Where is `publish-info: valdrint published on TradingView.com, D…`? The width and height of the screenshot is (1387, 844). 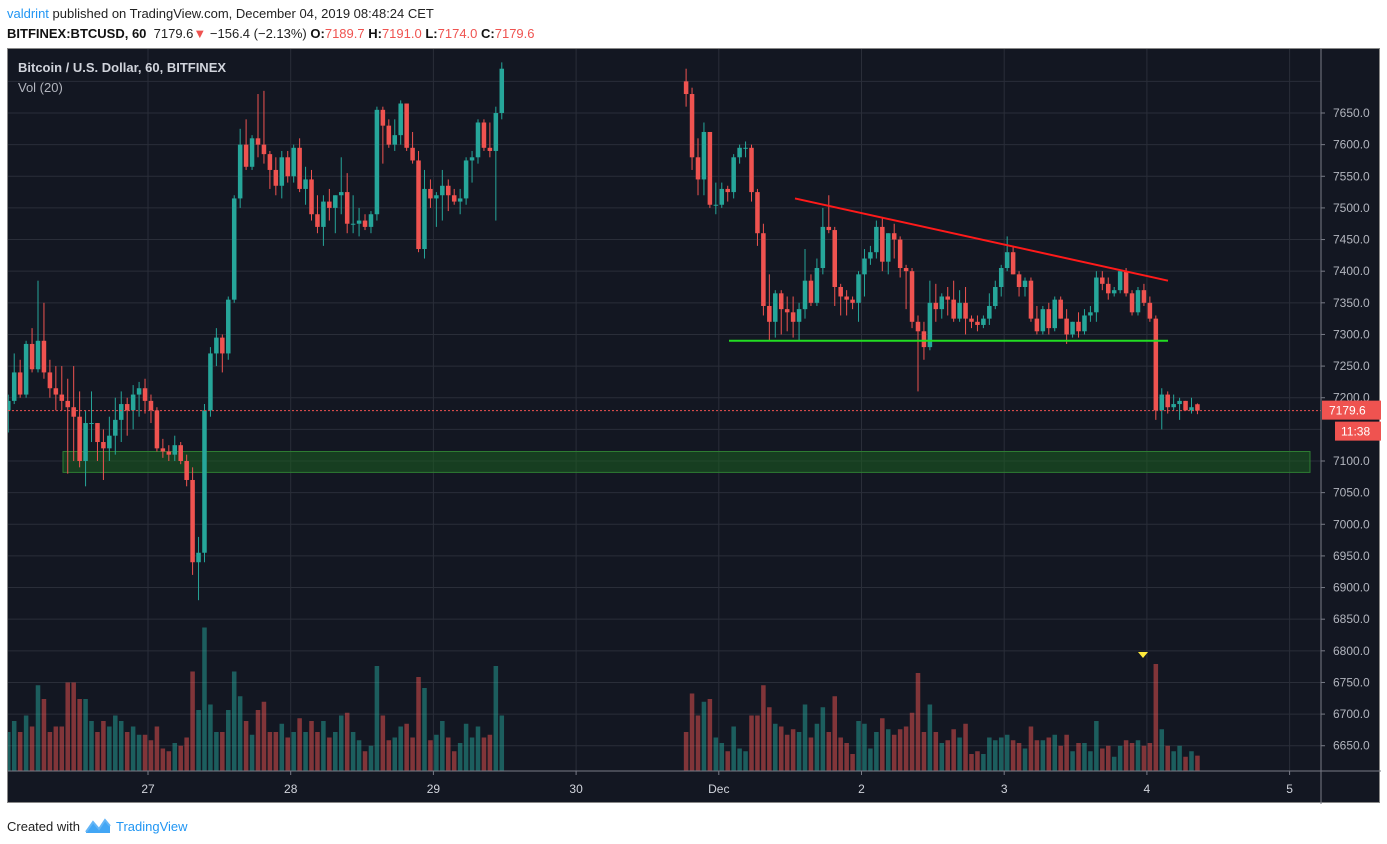
publish-info: valdrint published on TradingView.com, D… is located at coordinates (220, 13).